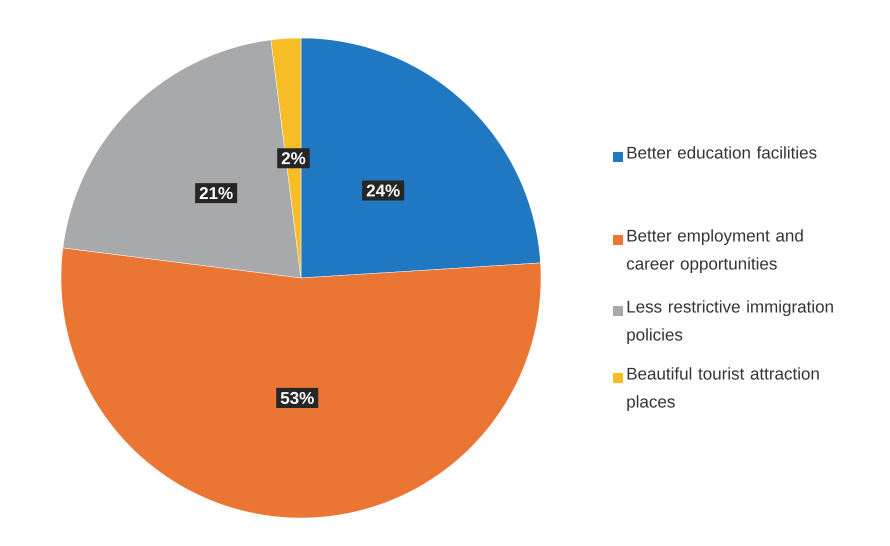  Describe the element at coordinates (722, 152) in the screenshot. I see `legend-label: Better education facilities` at that location.